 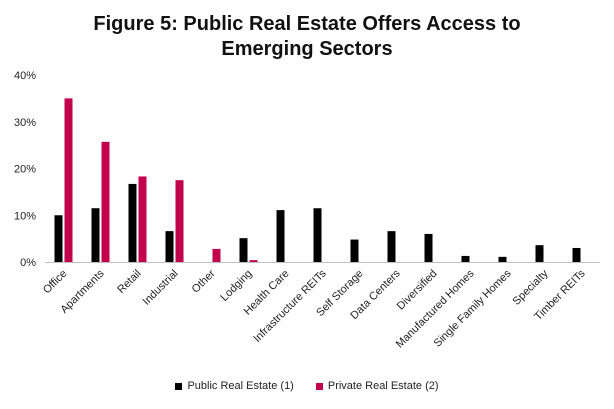 I want to click on y-tick-label: 40%, so click(x=25, y=76).